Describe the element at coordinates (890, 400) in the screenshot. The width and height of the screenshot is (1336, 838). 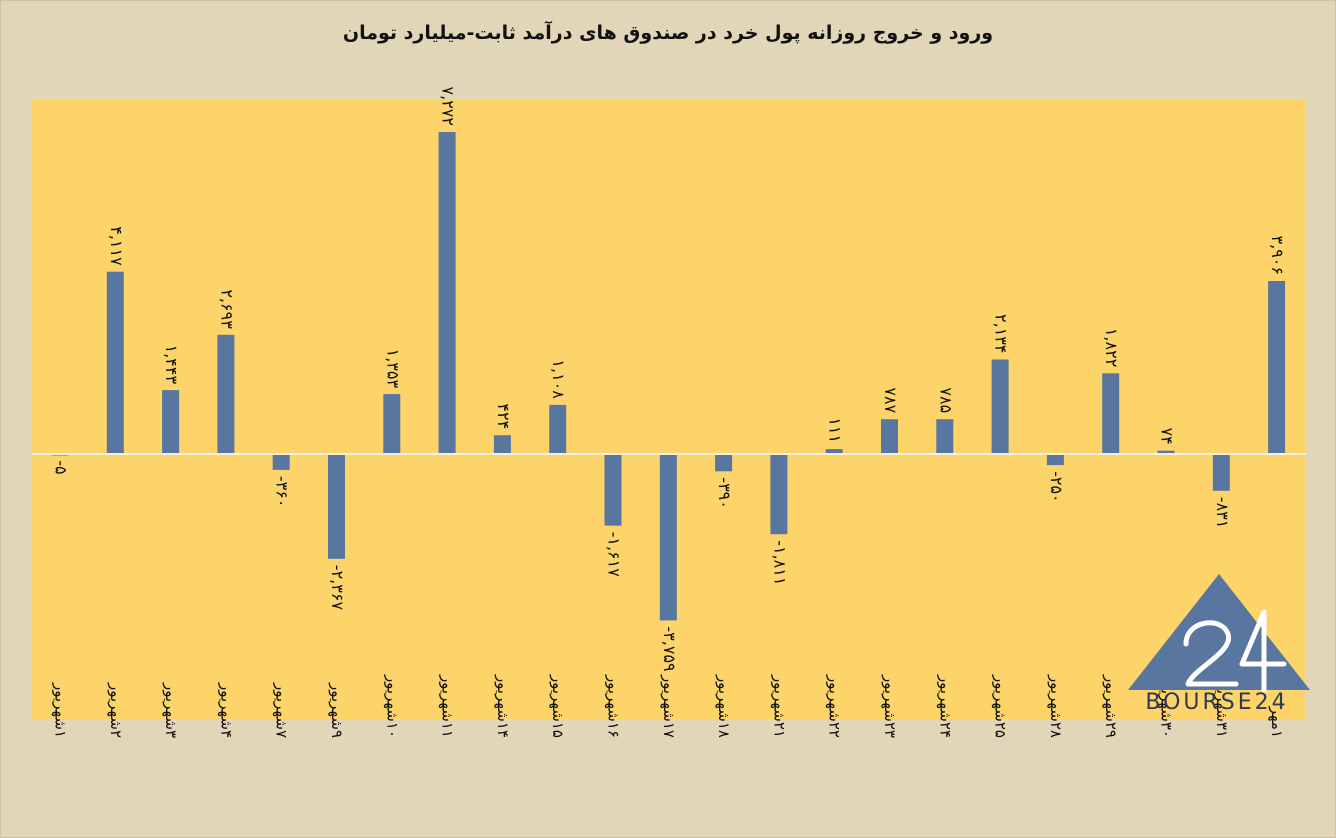
I see `data-label-16: ۷۸۷` at that location.